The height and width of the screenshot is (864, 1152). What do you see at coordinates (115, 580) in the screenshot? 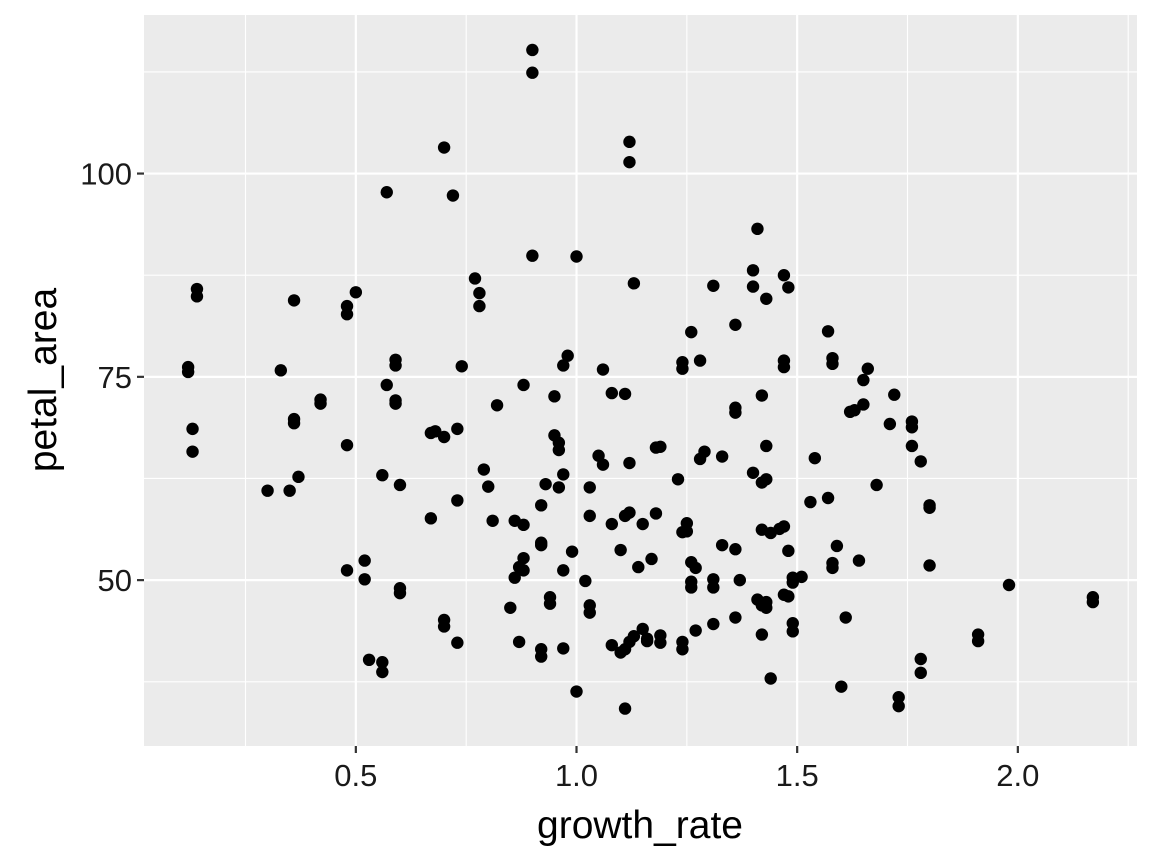
I see `y-tick-label: 50` at bounding box center [115, 580].